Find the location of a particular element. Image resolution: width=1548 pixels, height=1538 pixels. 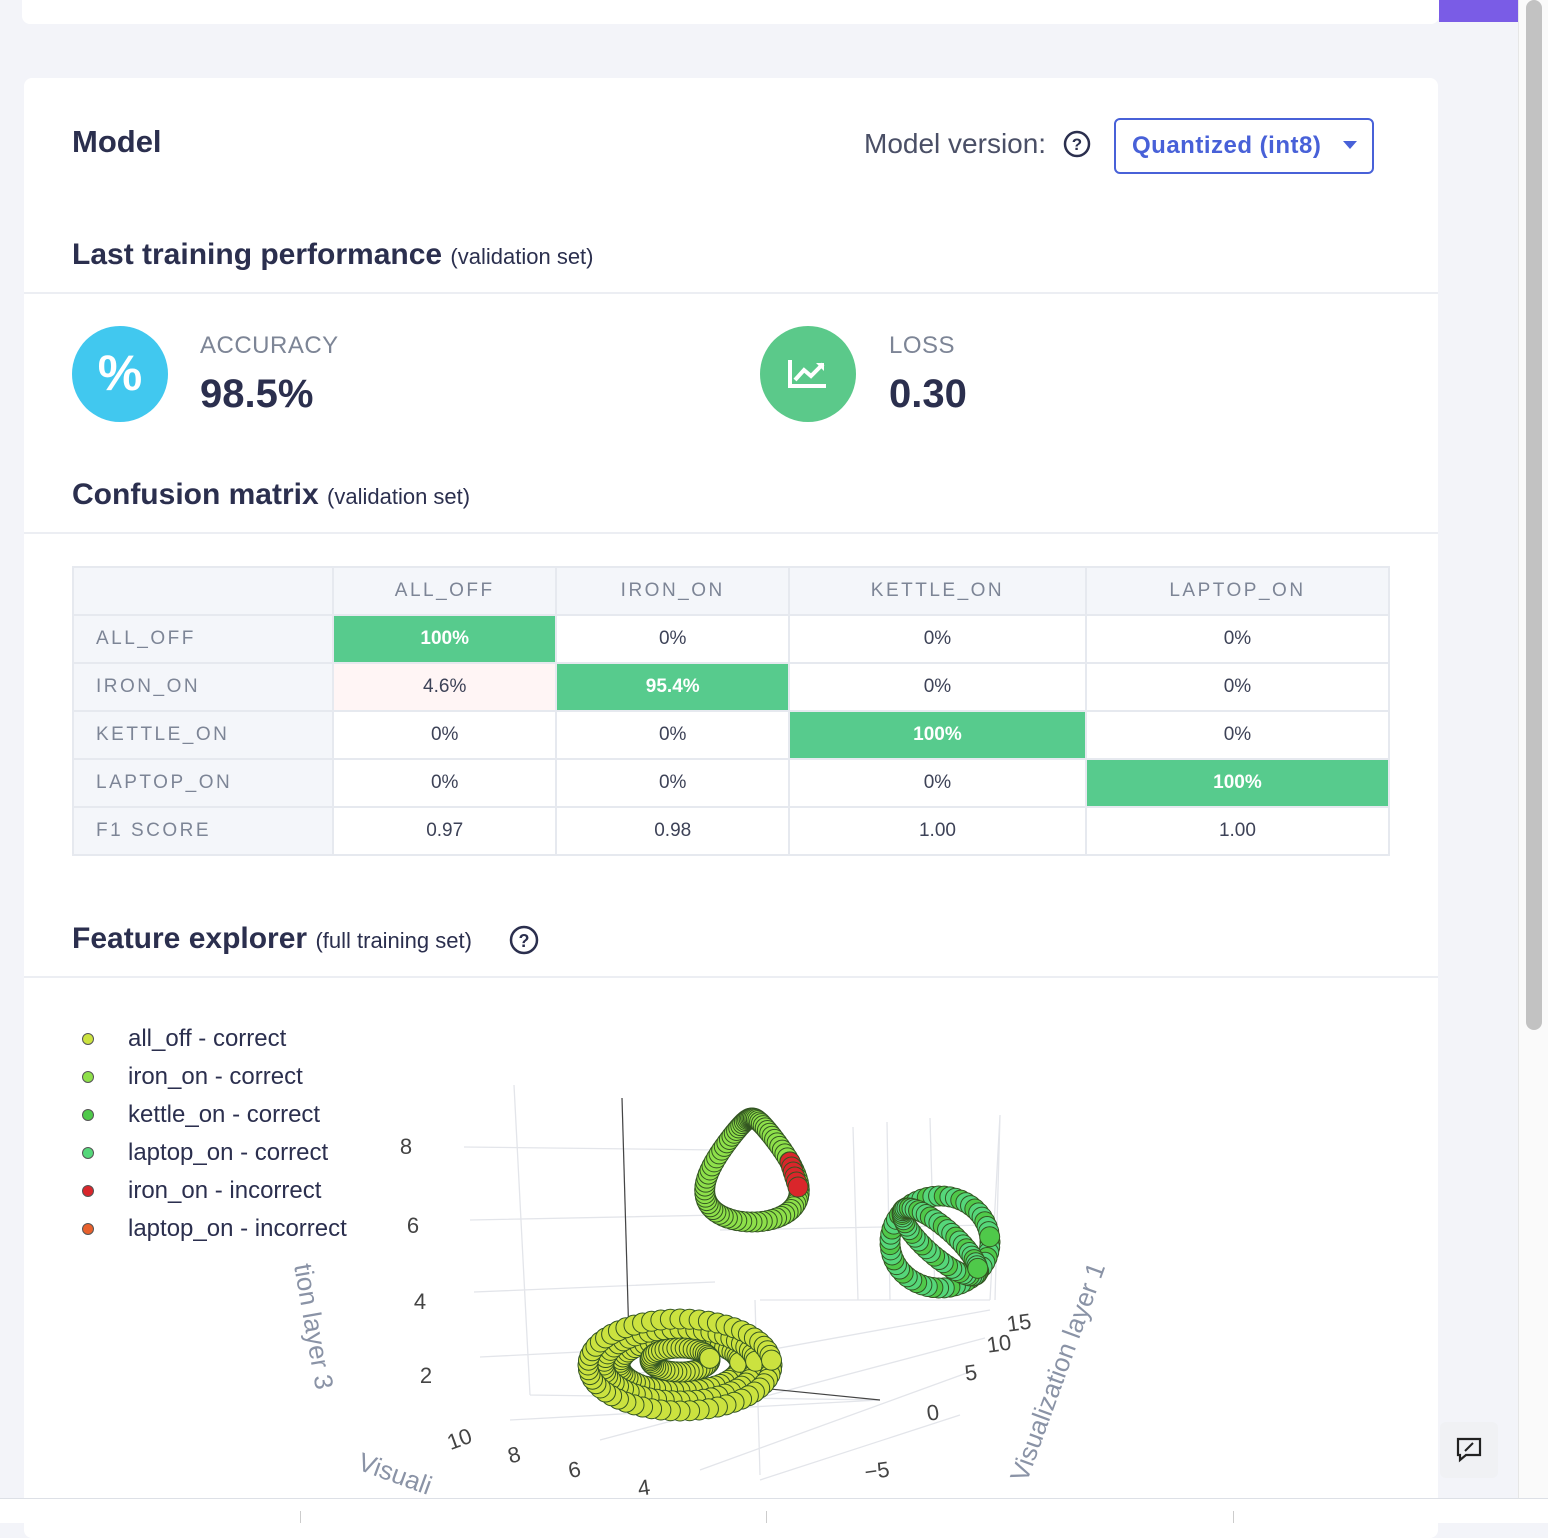

legend-label: laptop_on - incorrect is located at coordinates (237, 1228).